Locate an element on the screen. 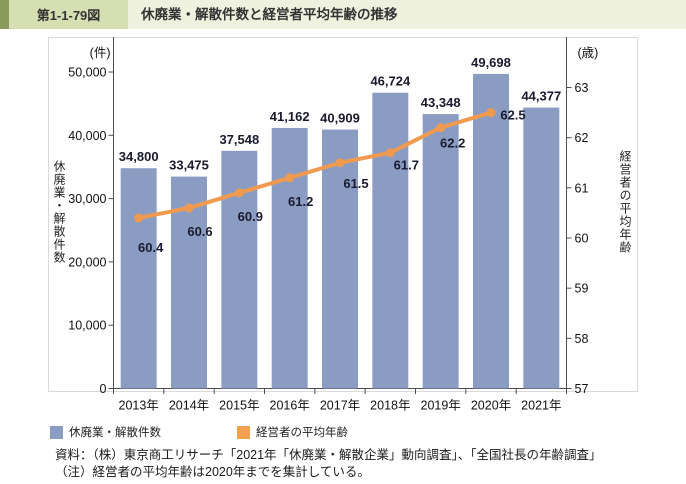 This screenshot has width=686, height=484. x-axis-category-label: 2019年 is located at coordinates (441, 406).